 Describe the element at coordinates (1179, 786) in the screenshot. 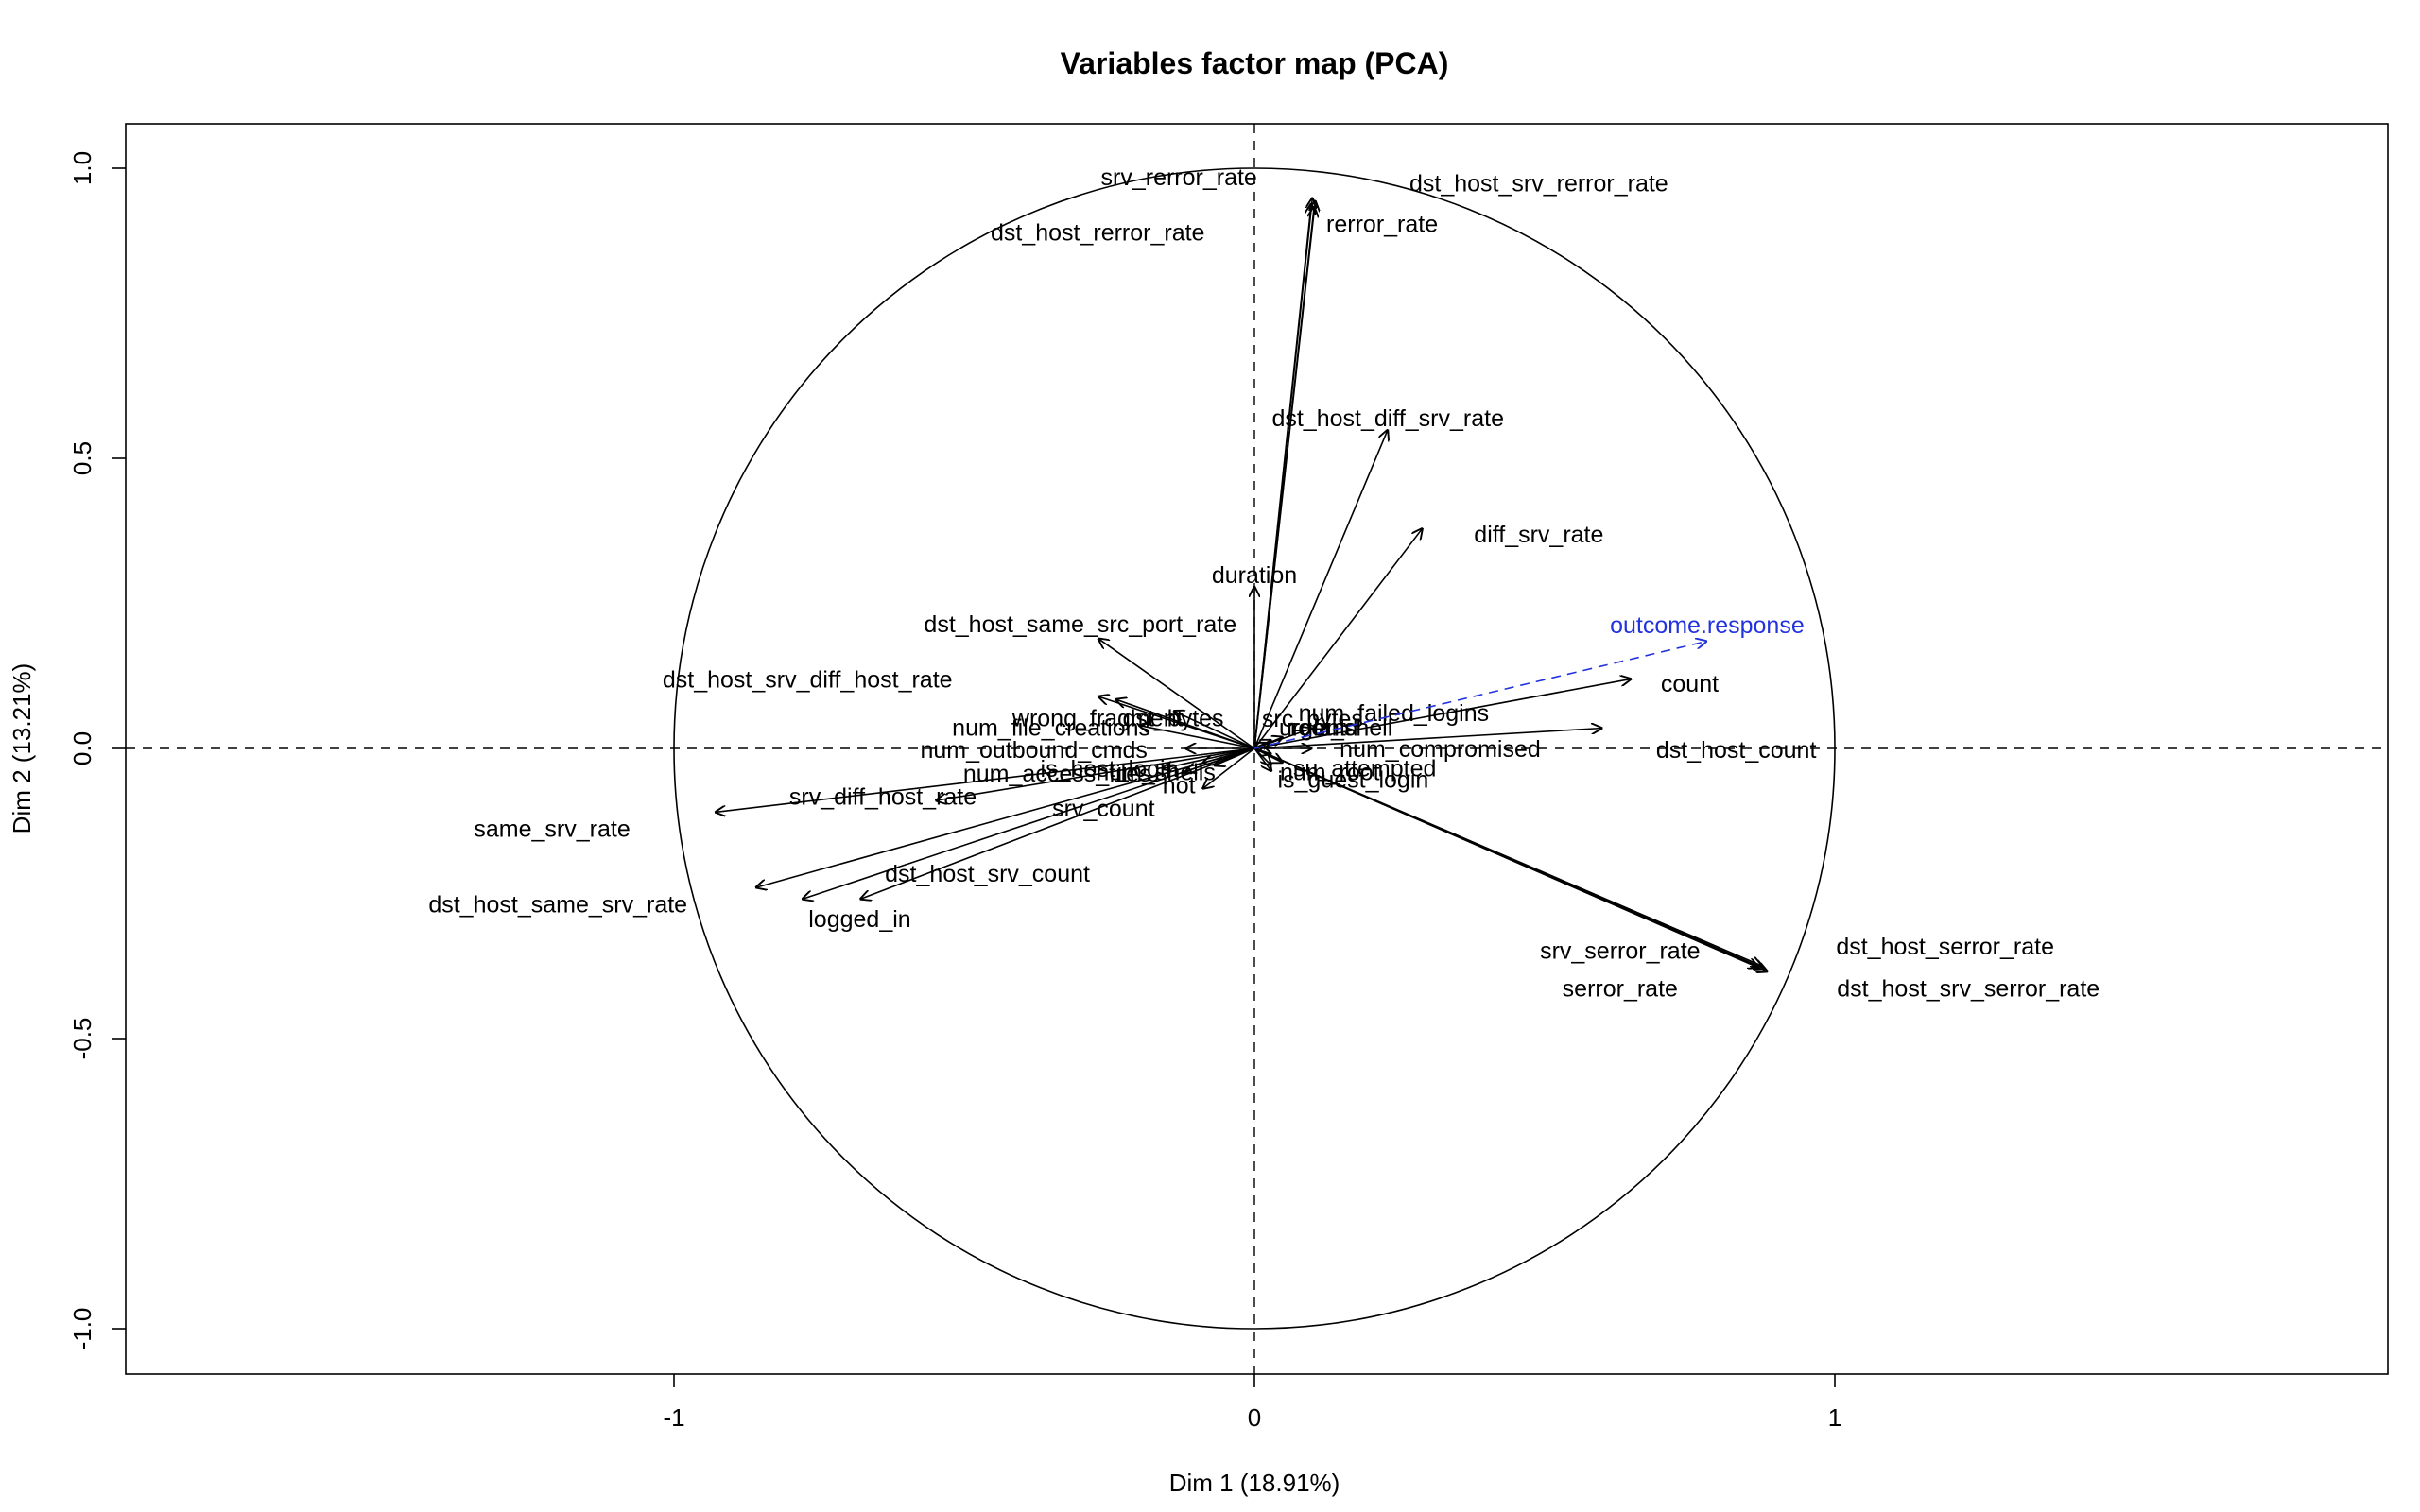

I see `label-hot: hot` at that location.